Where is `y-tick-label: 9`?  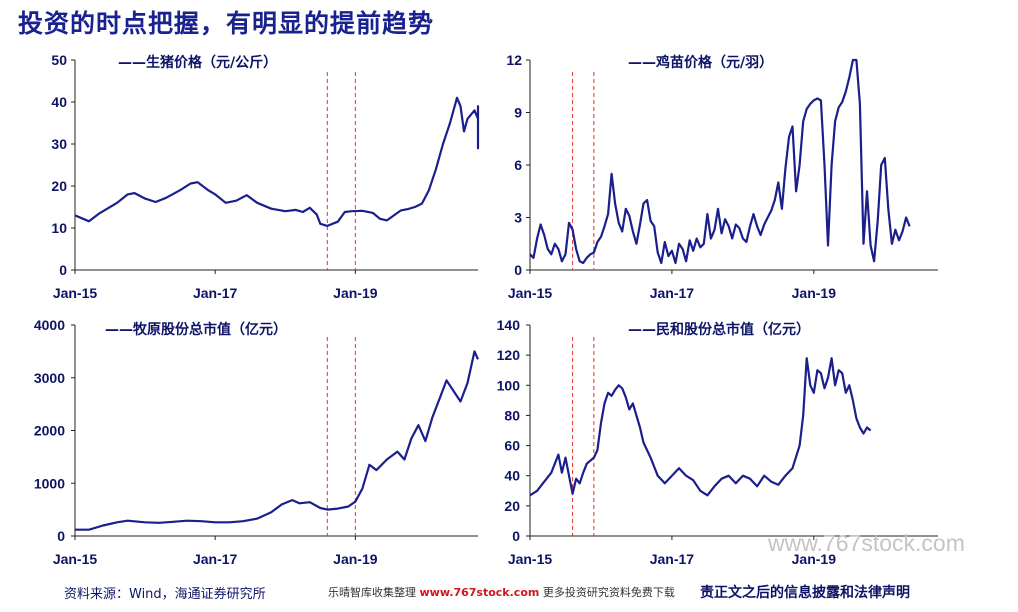
y-tick-label: 9 is located at coordinates (518, 113).